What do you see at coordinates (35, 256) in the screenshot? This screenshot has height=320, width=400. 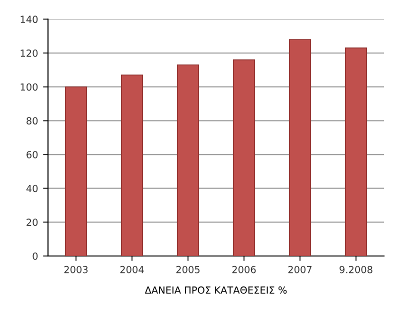 I see `y-tick-label: 0` at bounding box center [35, 256].